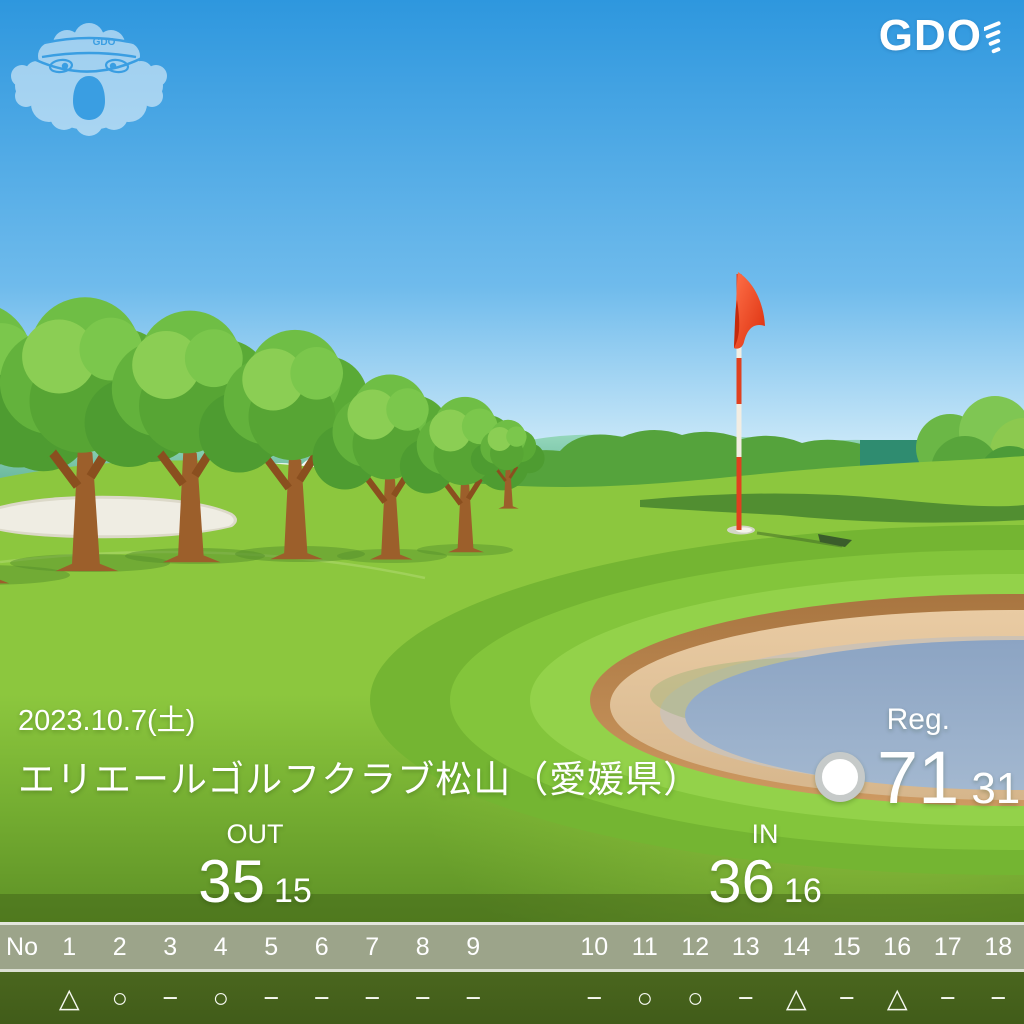 The width and height of the screenshot is (1024, 1024). I want to click on course-name: エリエールゴルフクラブ松山（愛媛県）, so click(360, 779).